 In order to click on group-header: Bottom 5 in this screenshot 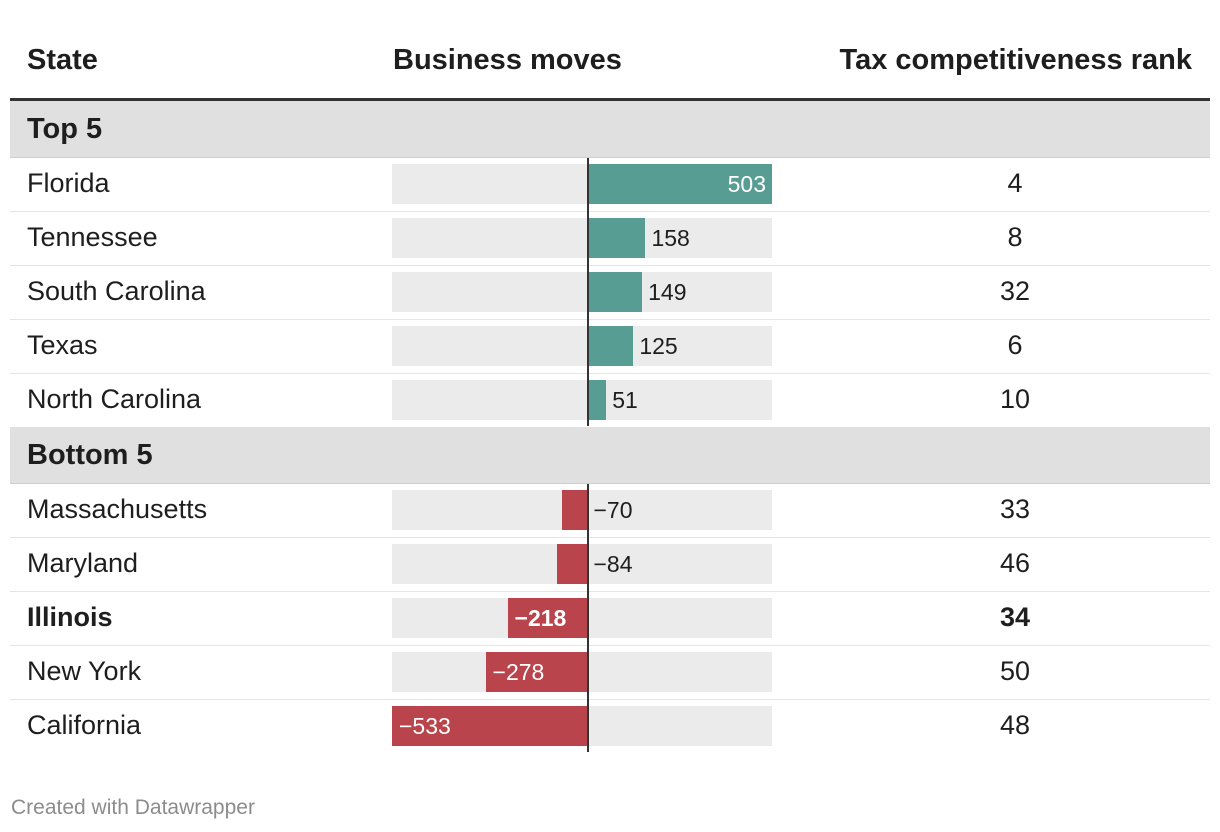, I will do `click(610, 455)`.